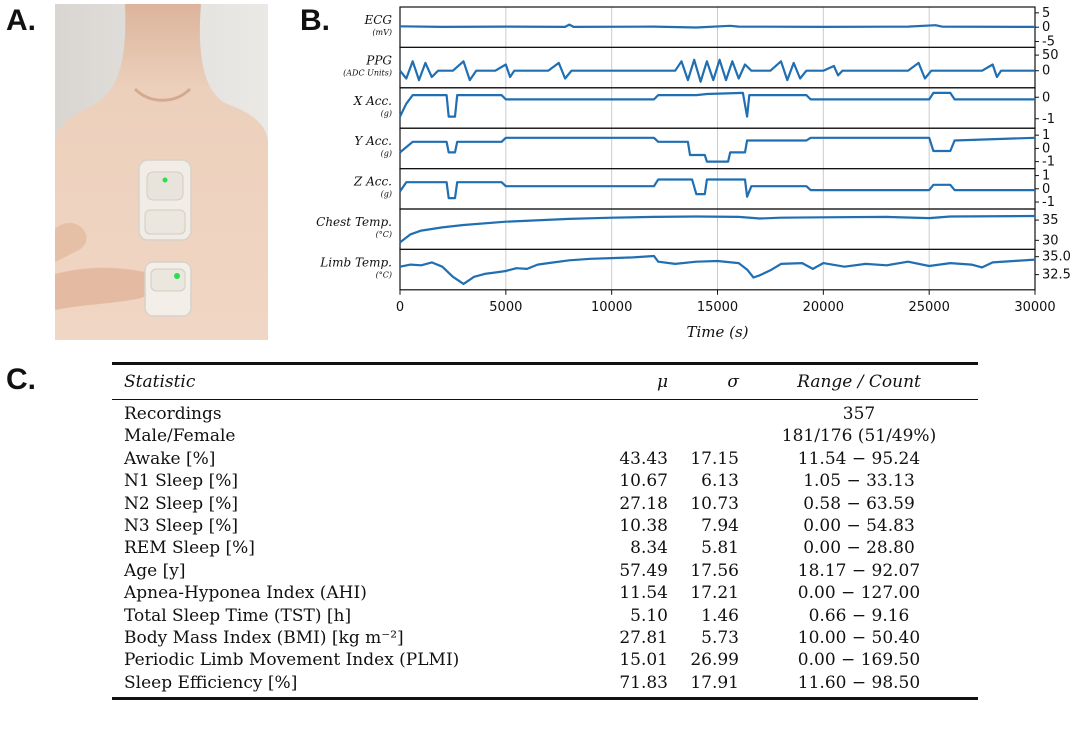 This screenshot has width=1082, height=755. Describe the element at coordinates (545, 459) in the screenshot. I see `table-row: Awake [%] 43.43 17.15 11.54 − 95.24` at that location.